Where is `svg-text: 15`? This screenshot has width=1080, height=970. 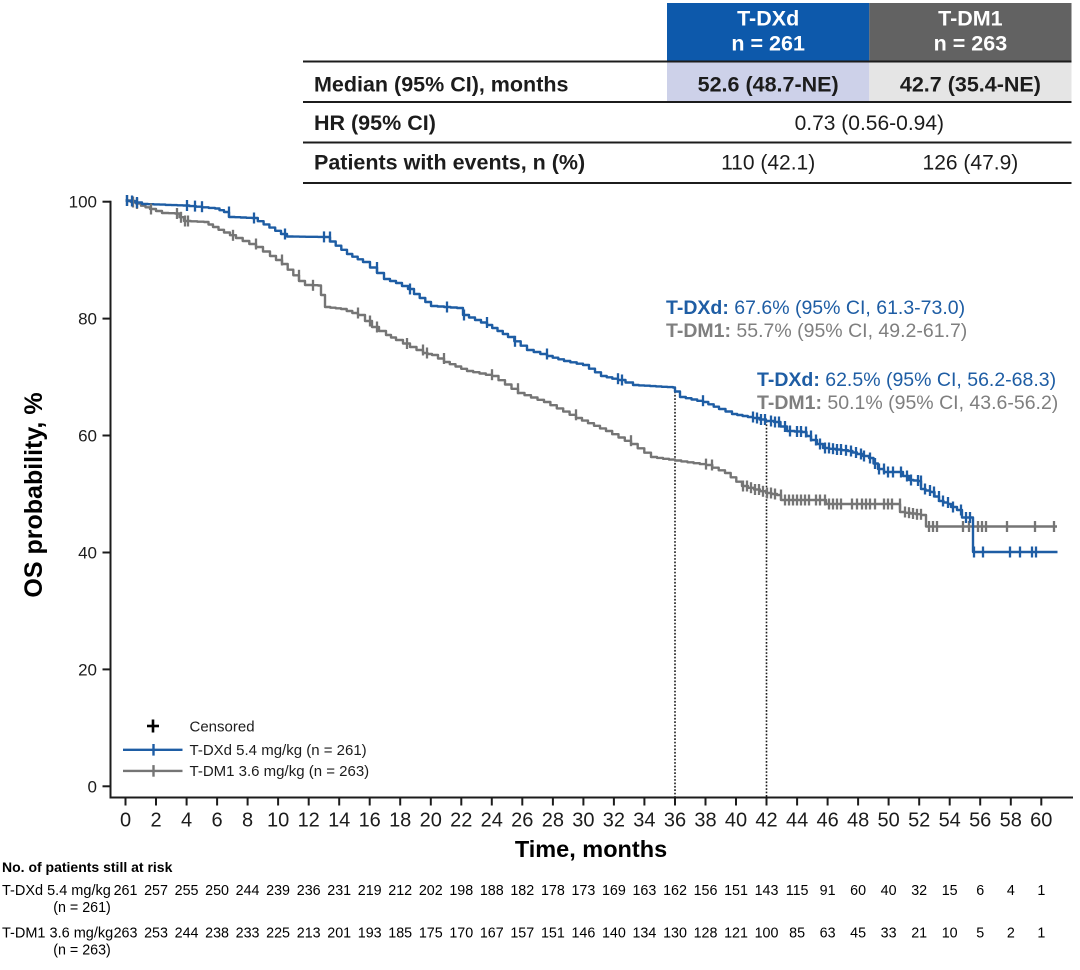
svg-text: 15 is located at coordinates (950, 891).